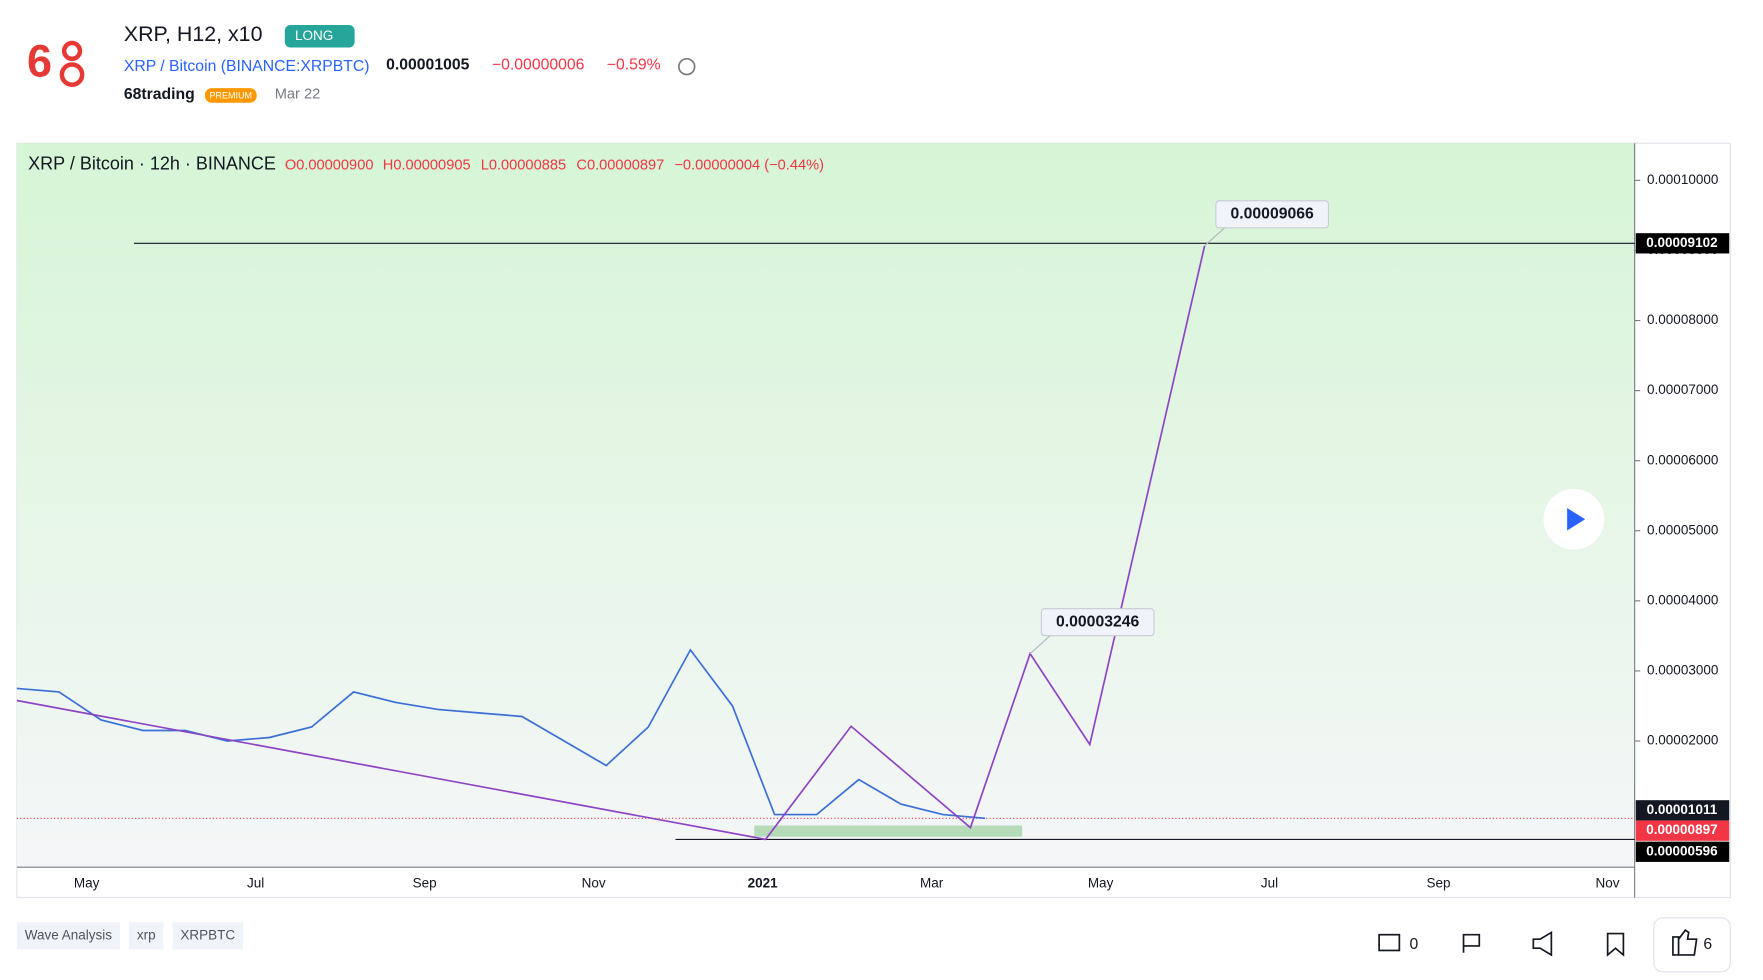  I want to click on bookmark-icon, so click(1615, 944).